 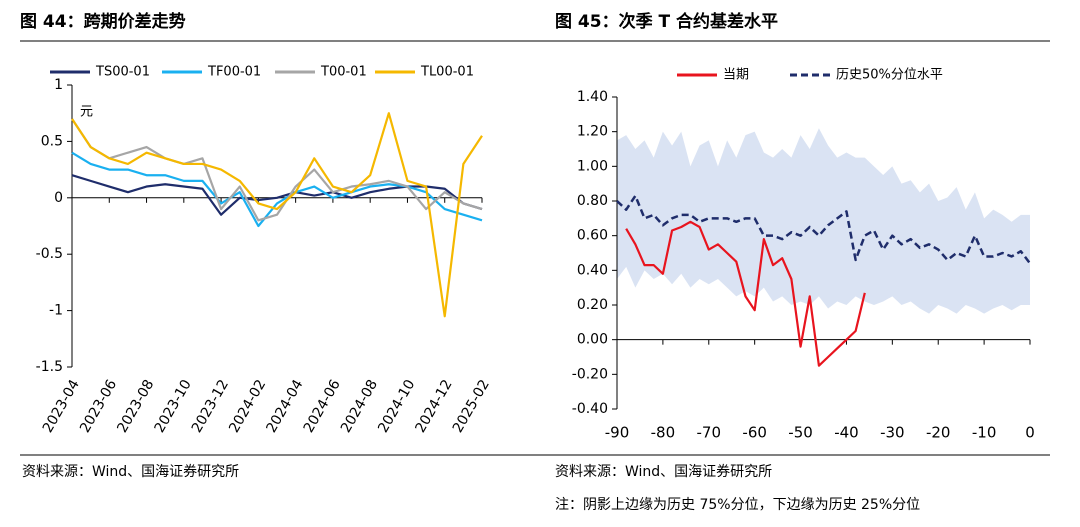 What do you see at coordinates (58, 198) in the screenshot?
I see `y-tick-label: 0` at bounding box center [58, 198].